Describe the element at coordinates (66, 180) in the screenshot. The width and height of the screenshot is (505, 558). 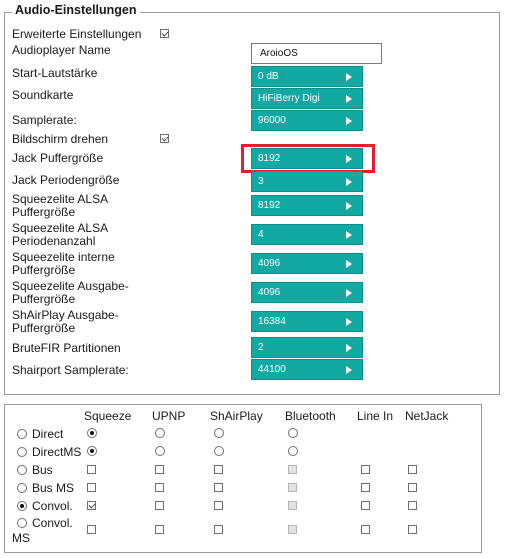
I see `jack-period-label: Jack Periodengröße` at that location.